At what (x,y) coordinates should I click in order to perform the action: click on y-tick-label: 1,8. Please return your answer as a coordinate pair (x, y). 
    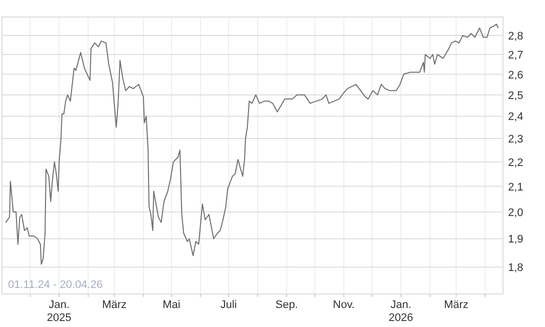
    Looking at the image, I should click on (516, 268).